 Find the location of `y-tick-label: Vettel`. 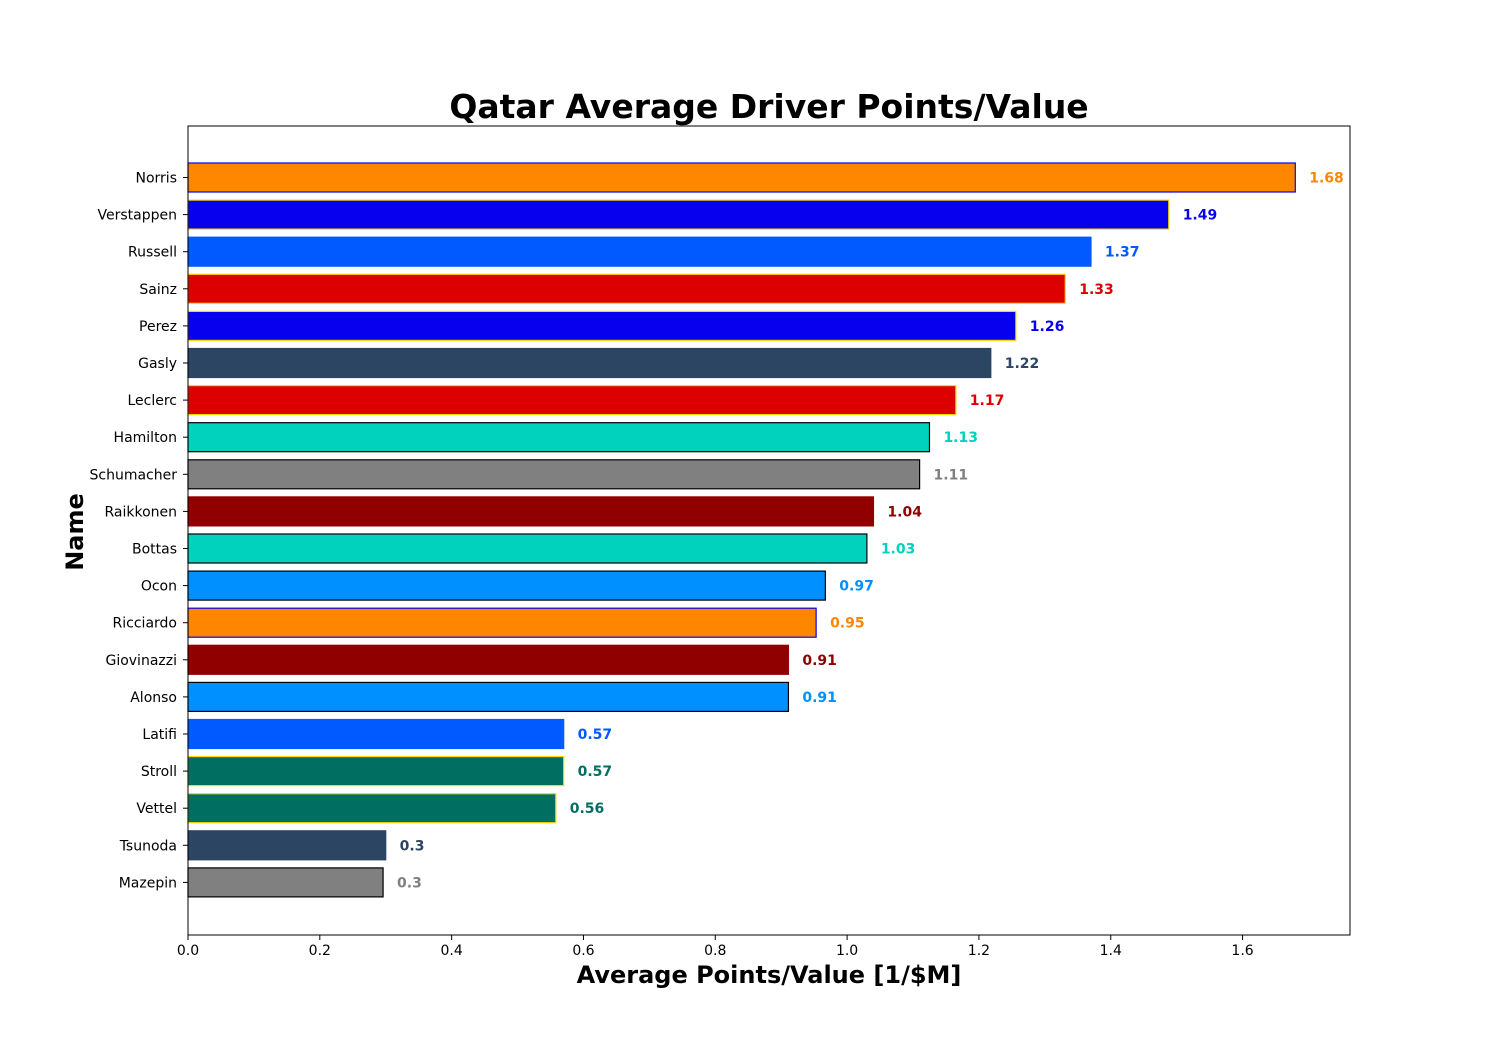

y-tick-label: Vettel is located at coordinates (156, 809).